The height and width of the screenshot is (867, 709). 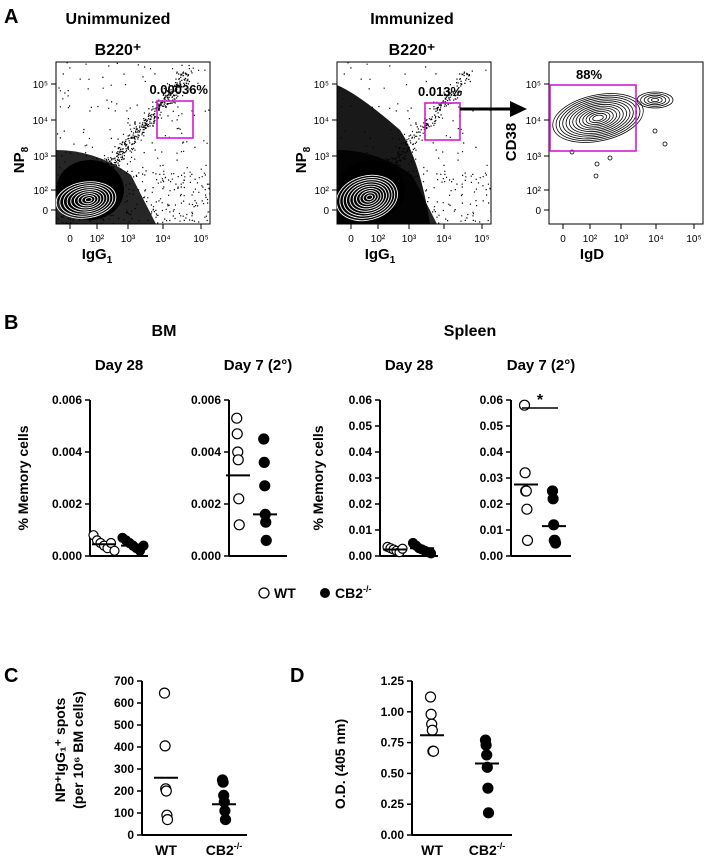 What do you see at coordinates (492, 400) in the screenshot?
I see `y-tick-label: 0.06` at bounding box center [492, 400].